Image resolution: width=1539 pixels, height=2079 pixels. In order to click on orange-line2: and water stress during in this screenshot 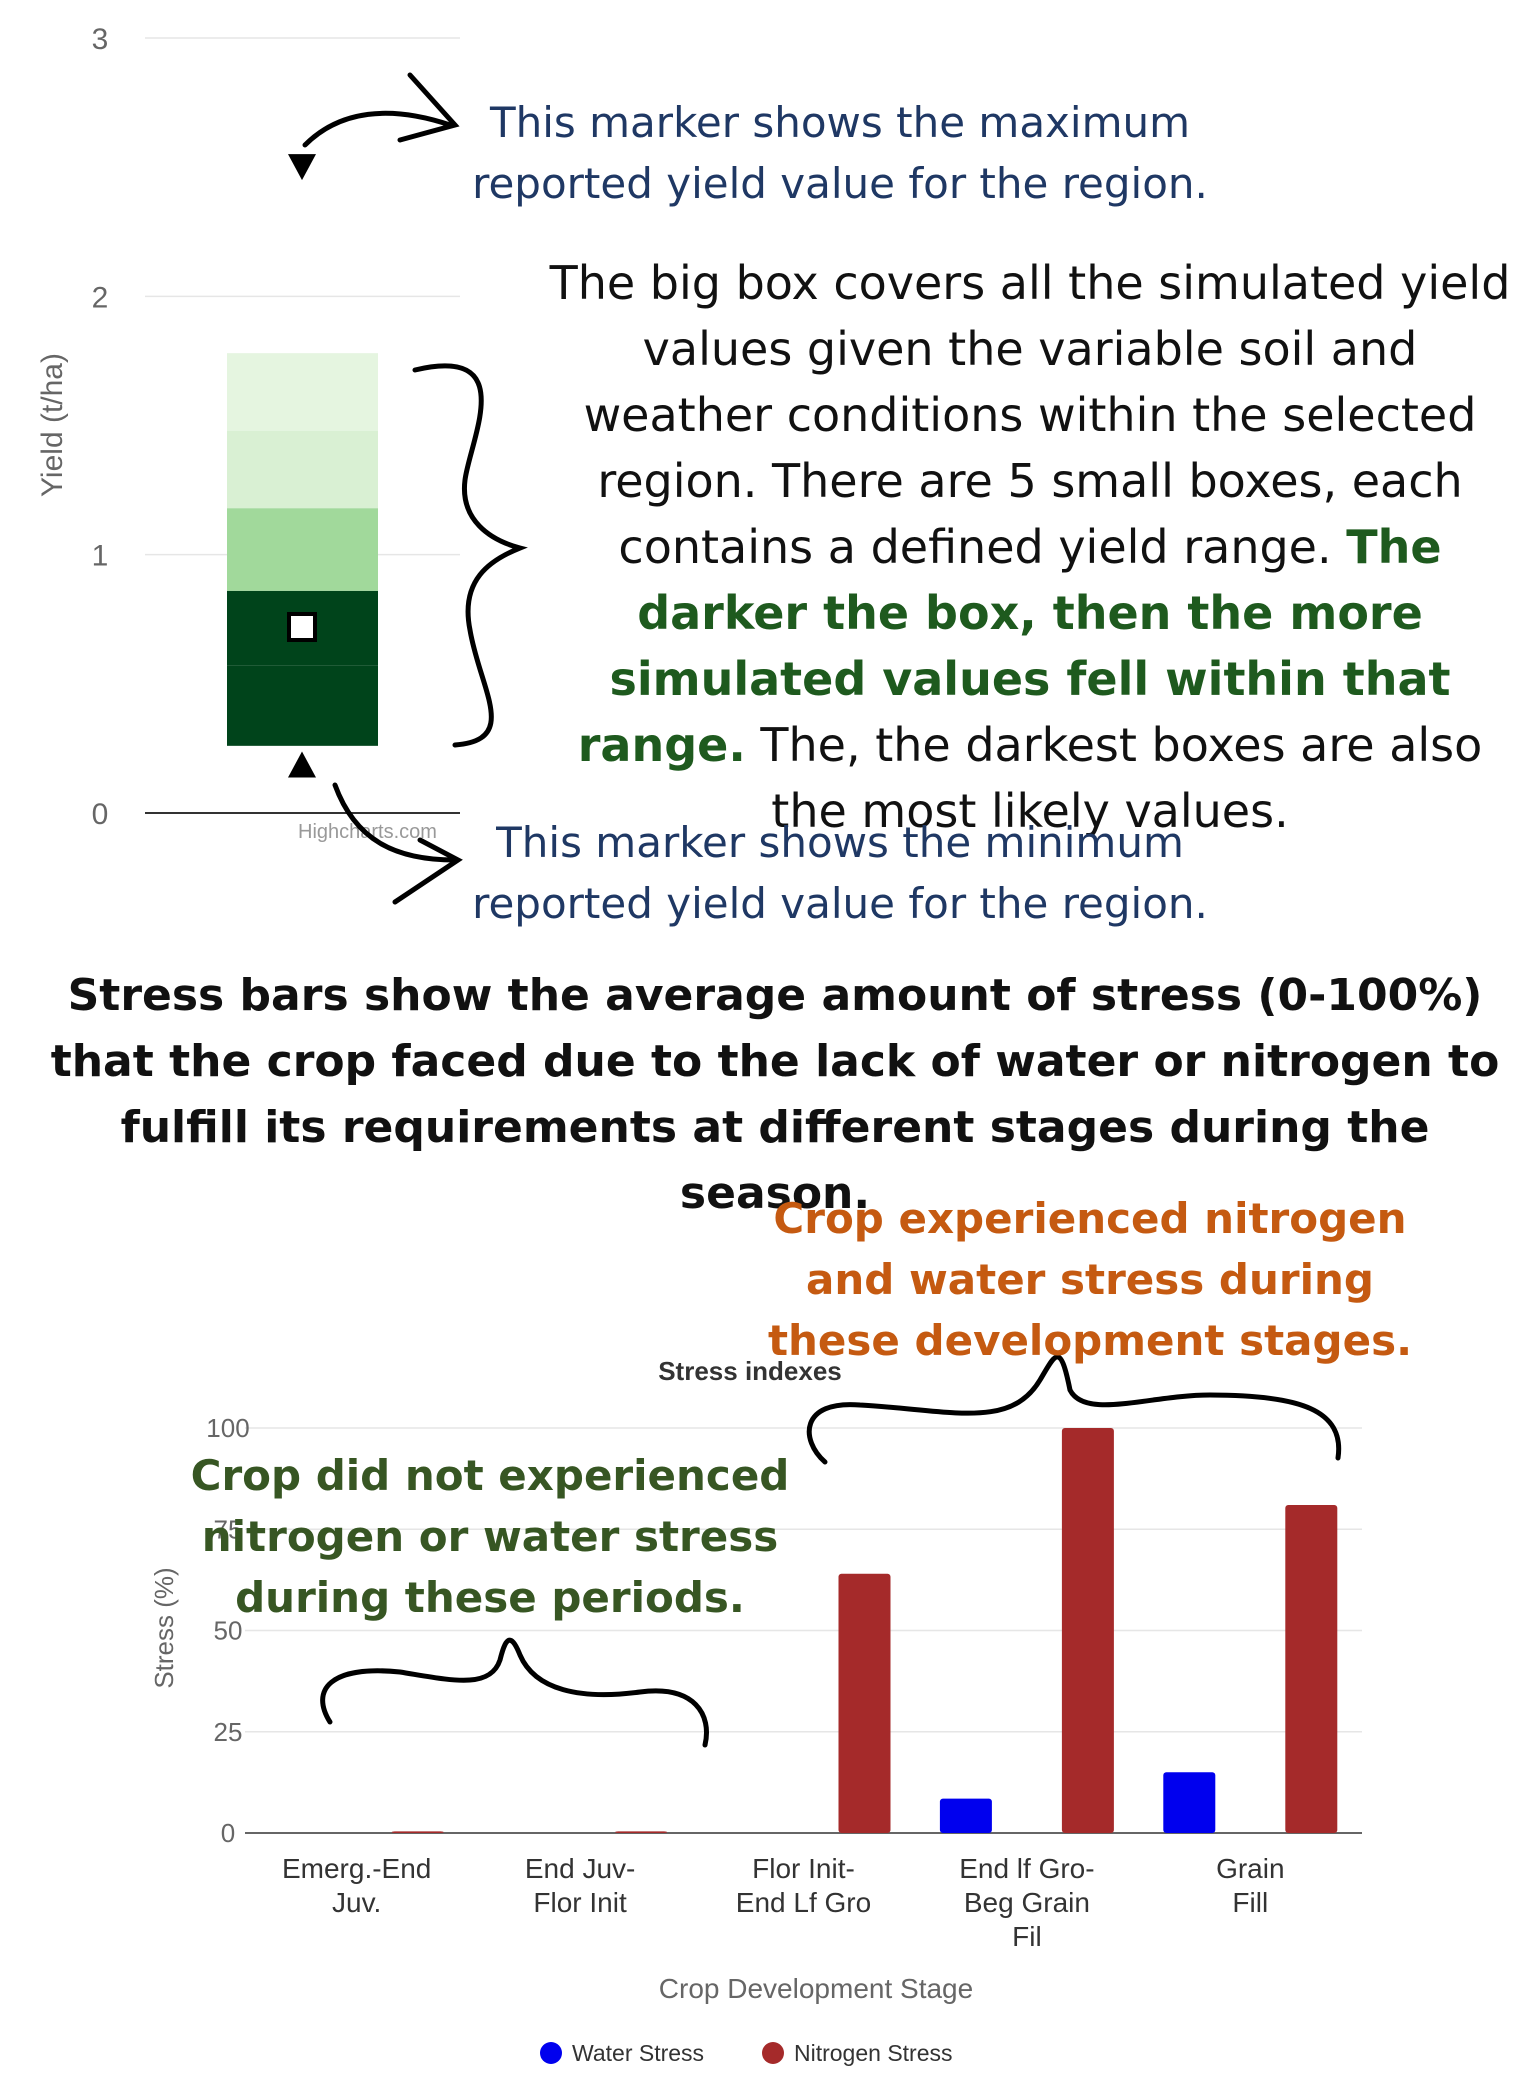, I will do `click(1090, 1279)`.